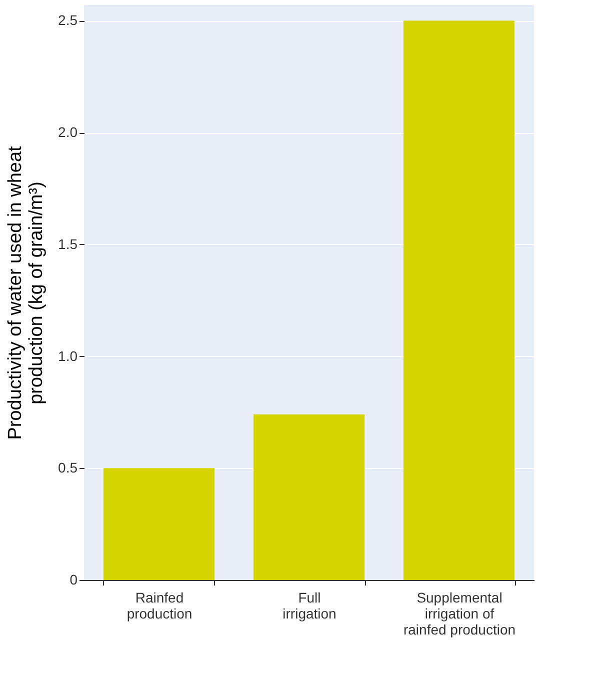 This screenshot has height=676, width=611. What do you see at coordinates (68, 132) in the screenshot?
I see `y-tick-label: 2.0` at bounding box center [68, 132].